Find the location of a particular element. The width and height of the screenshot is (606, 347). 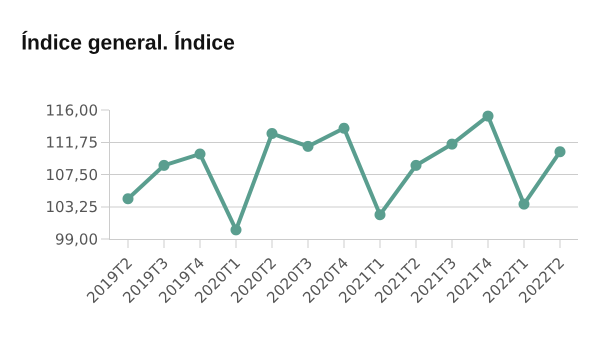

y-tick-label: 107,50 is located at coordinates (72, 175).